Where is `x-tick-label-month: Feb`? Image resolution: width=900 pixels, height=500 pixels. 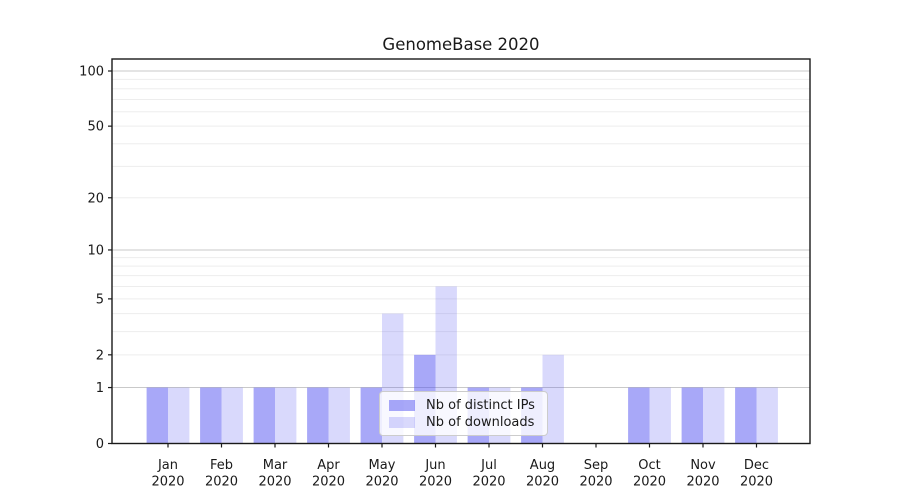
x-tick-label-month: Feb is located at coordinates (221, 465).